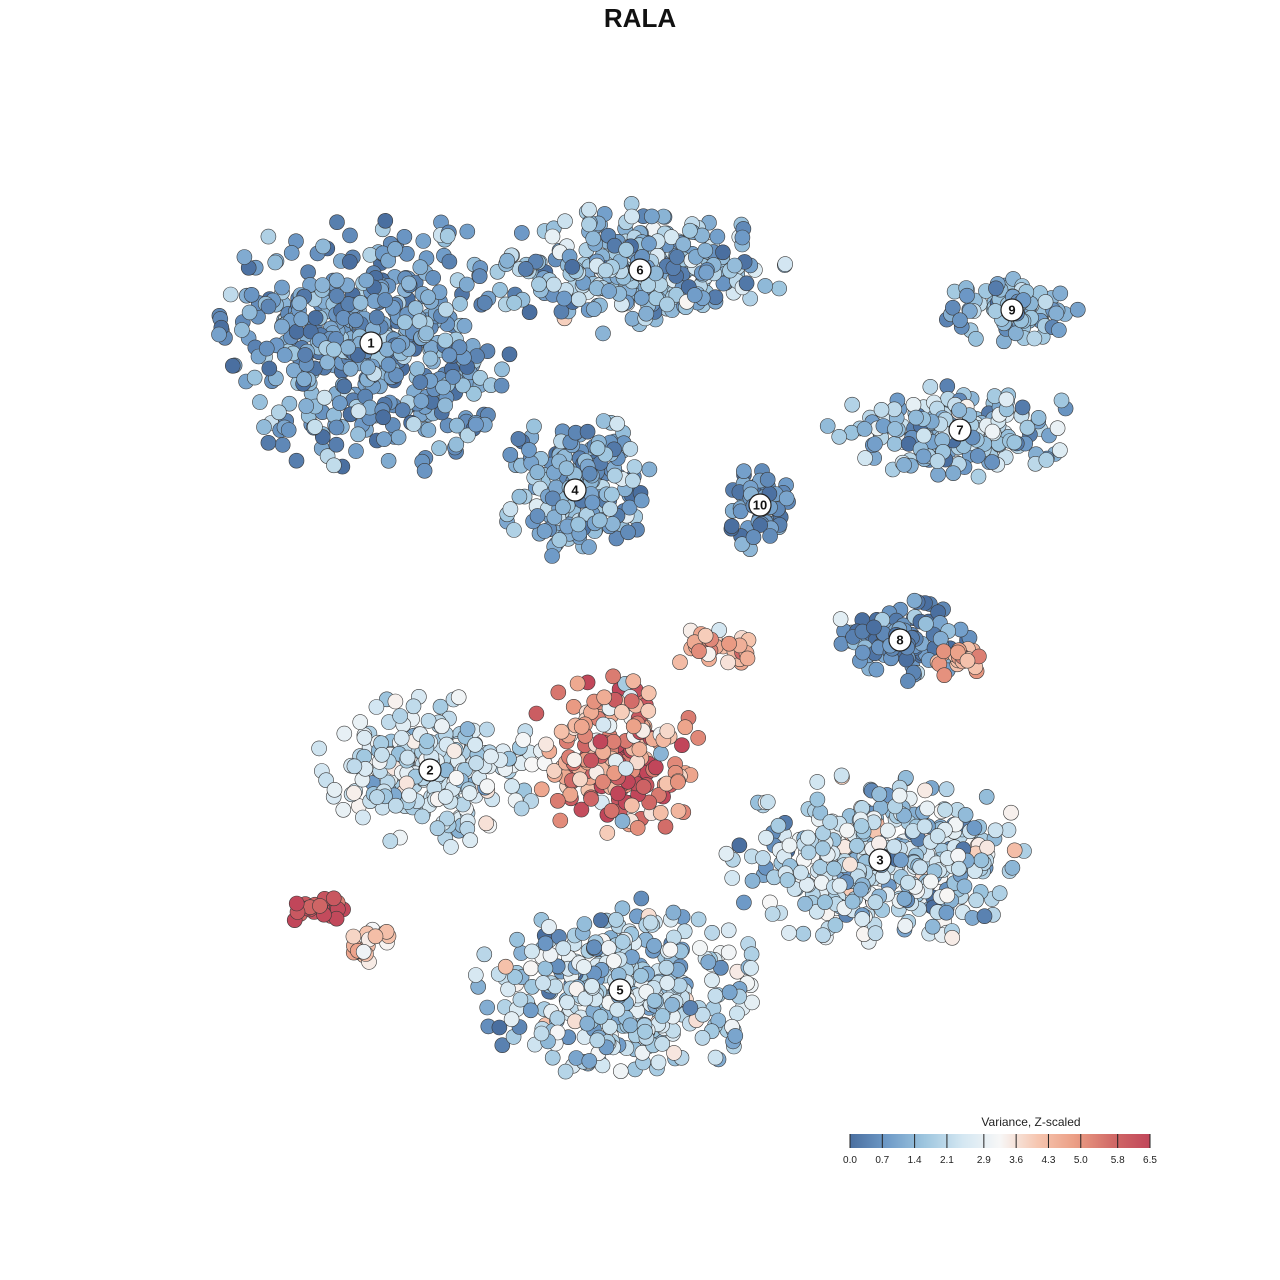 This screenshot has height=1280, width=1280. What do you see at coordinates (728, 662) in the screenshot?
I see `hotspot-2-point` at bounding box center [728, 662].